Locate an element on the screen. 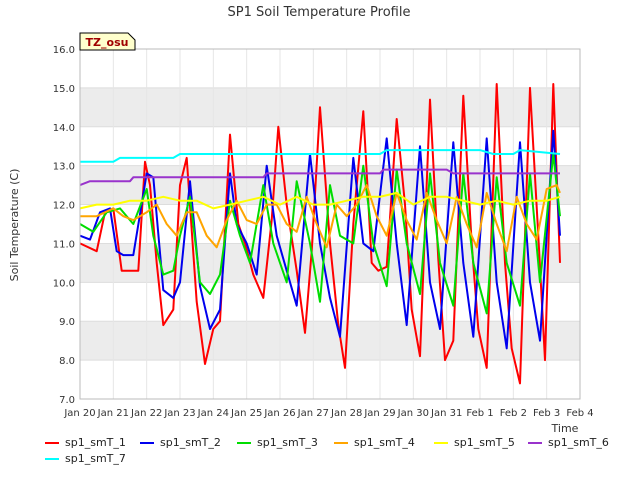 This screenshot has width=640, height=480. legend-label: sp1_smT_1 is located at coordinates (95, 442).